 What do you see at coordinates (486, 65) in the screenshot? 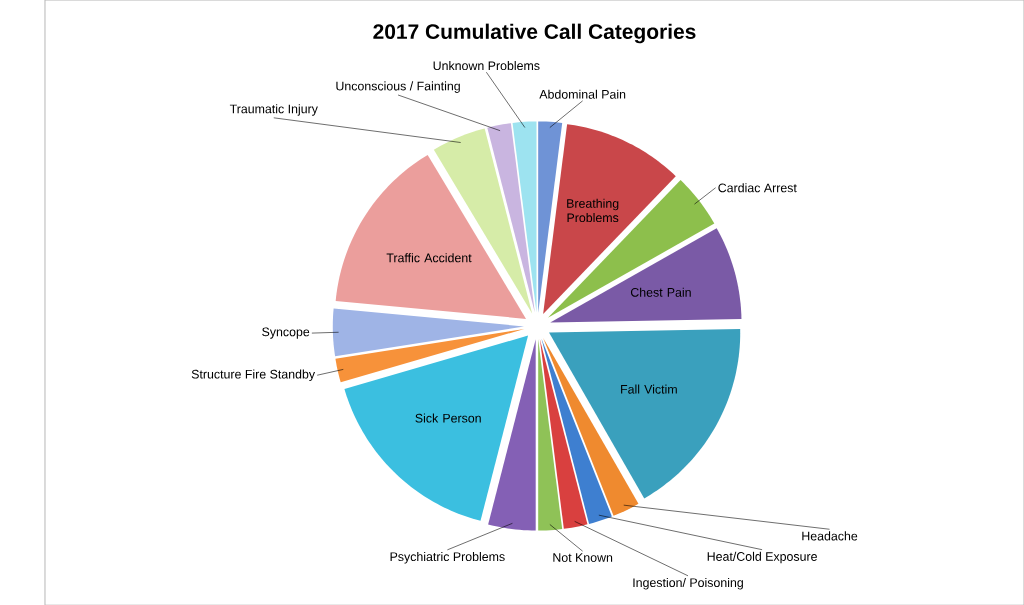
I see `slice-label: Unknown Problems` at bounding box center [486, 65].